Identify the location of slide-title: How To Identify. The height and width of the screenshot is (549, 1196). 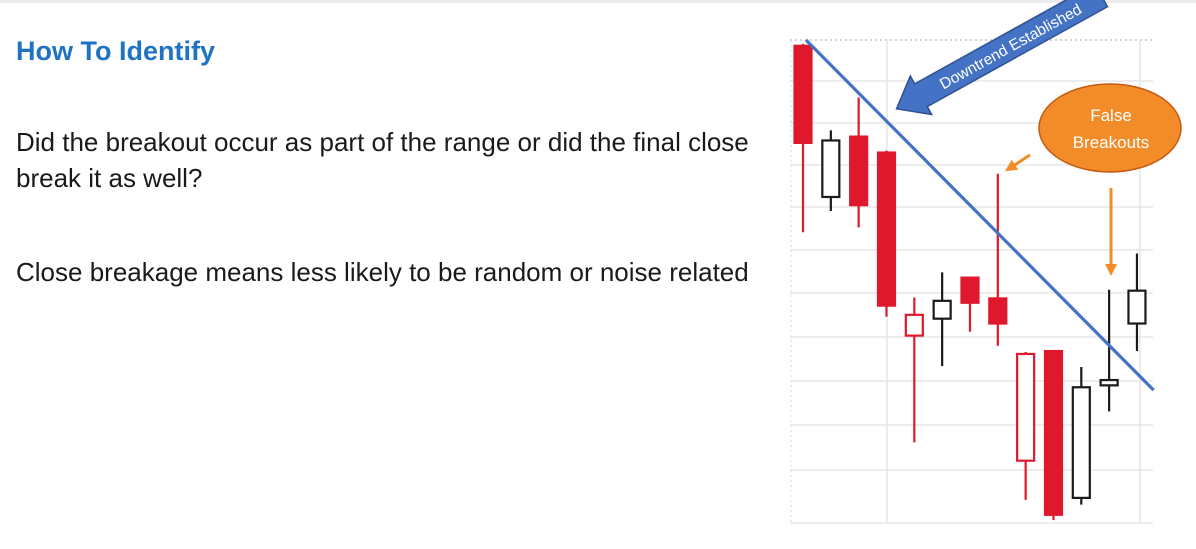
(115, 51).